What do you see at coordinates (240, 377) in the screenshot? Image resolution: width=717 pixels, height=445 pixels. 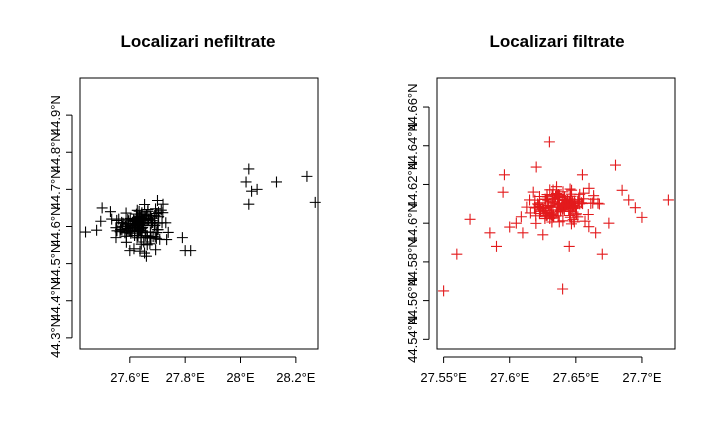 I see `x-tick-label: 28°E` at bounding box center [240, 377].